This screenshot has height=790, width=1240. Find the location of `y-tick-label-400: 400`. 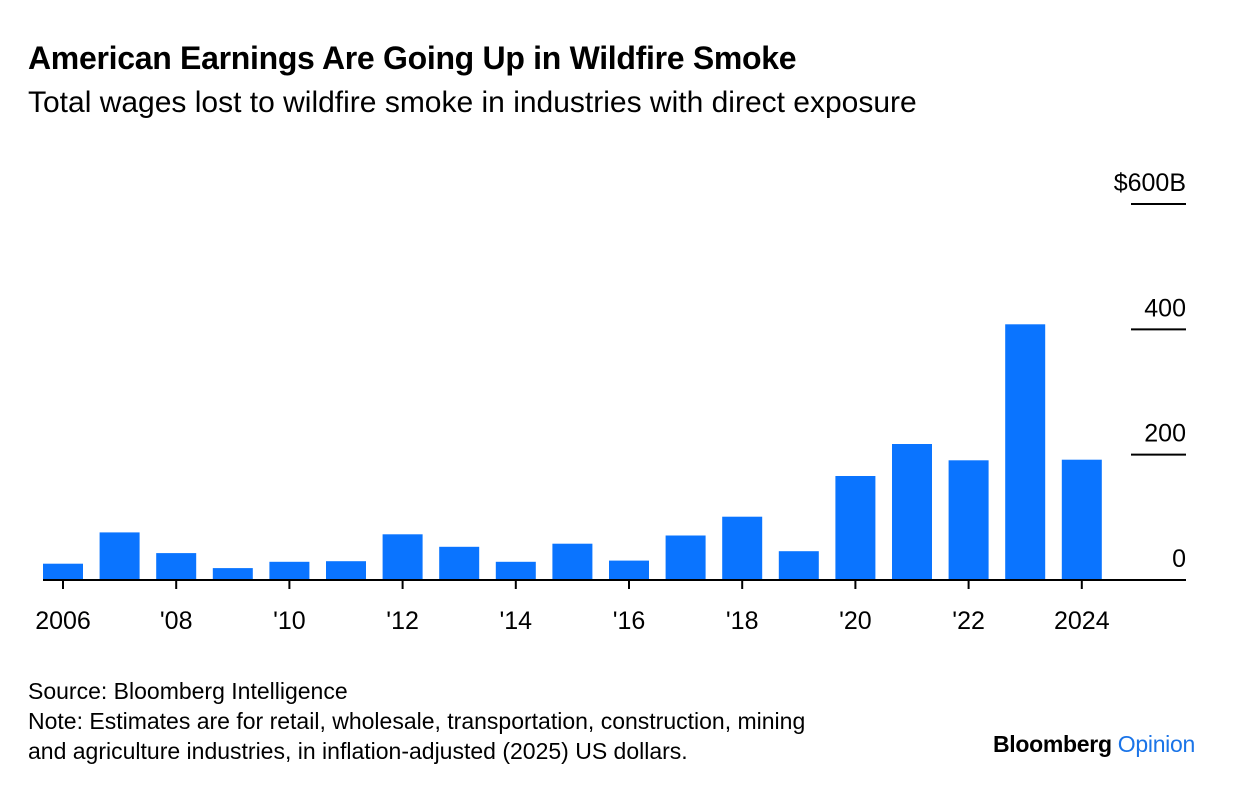

y-tick-label-400: 400 is located at coordinates (1165, 308).